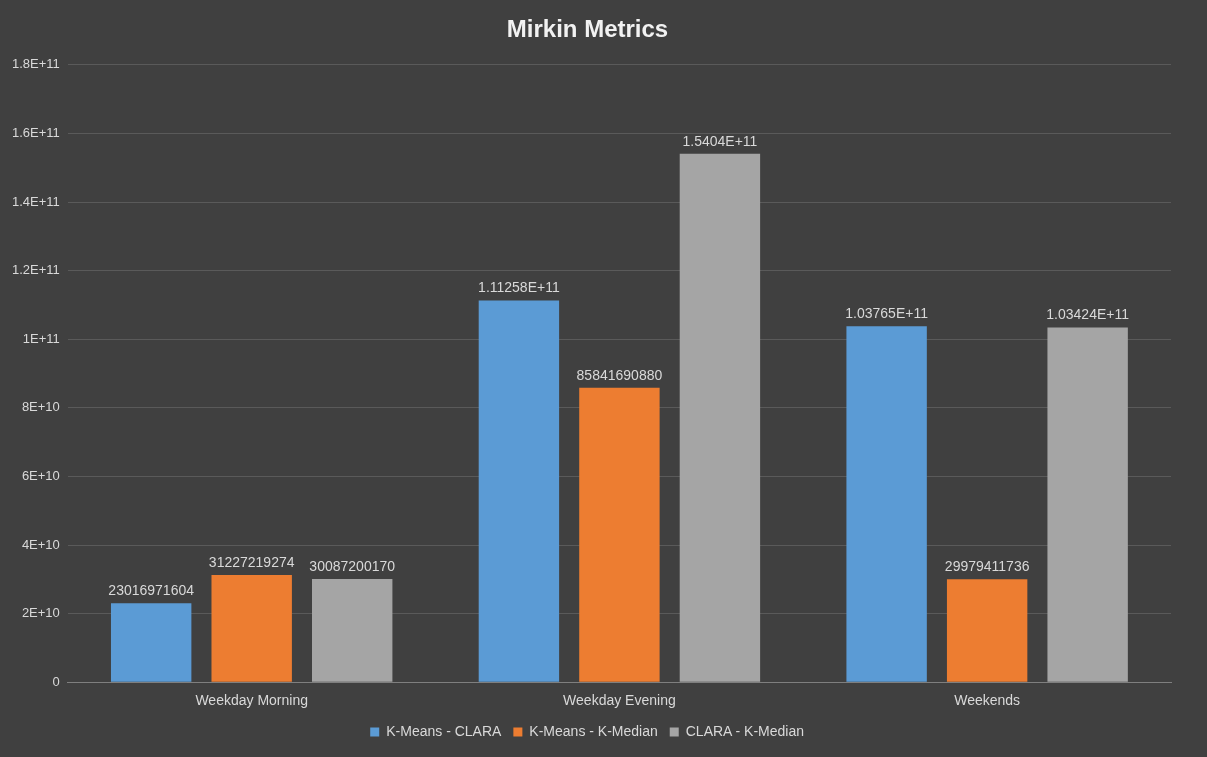 The width and height of the screenshot is (1207, 757). What do you see at coordinates (519, 287) in the screenshot?
I see `data-label: 1.11258E+11` at bounding box center [519, 287].